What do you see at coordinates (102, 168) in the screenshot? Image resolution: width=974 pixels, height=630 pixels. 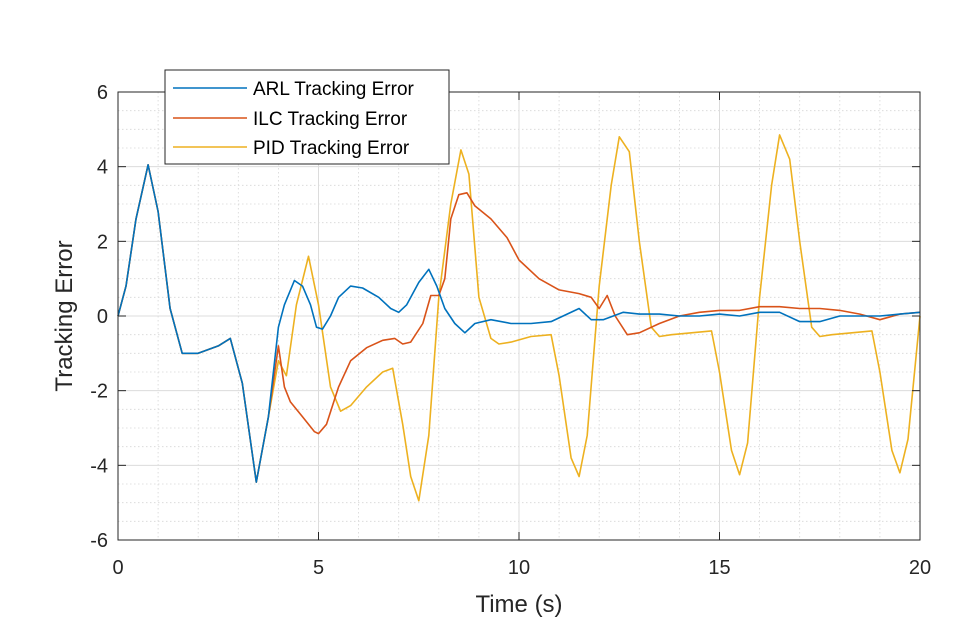 I see `y-tick-label: 4` at bounding box center [102, 168].